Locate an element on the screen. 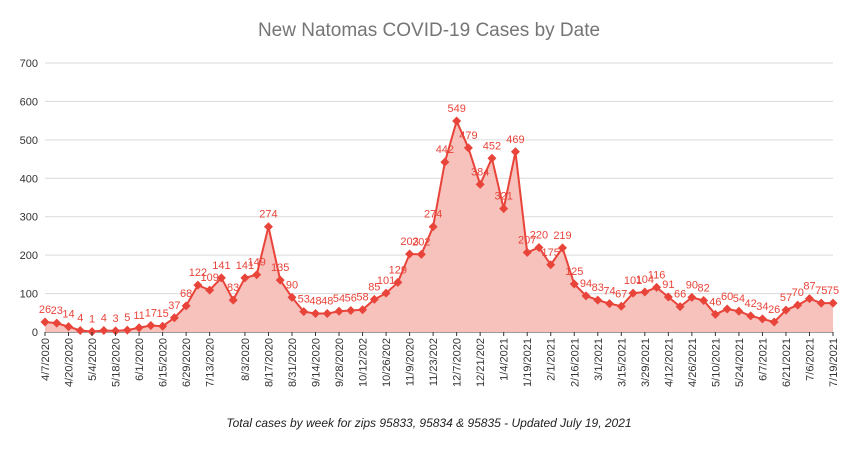 The height and width of the screenshot is (454, 858). x-tick-label: 6/21/2021 is located at coordinates (787, 362).